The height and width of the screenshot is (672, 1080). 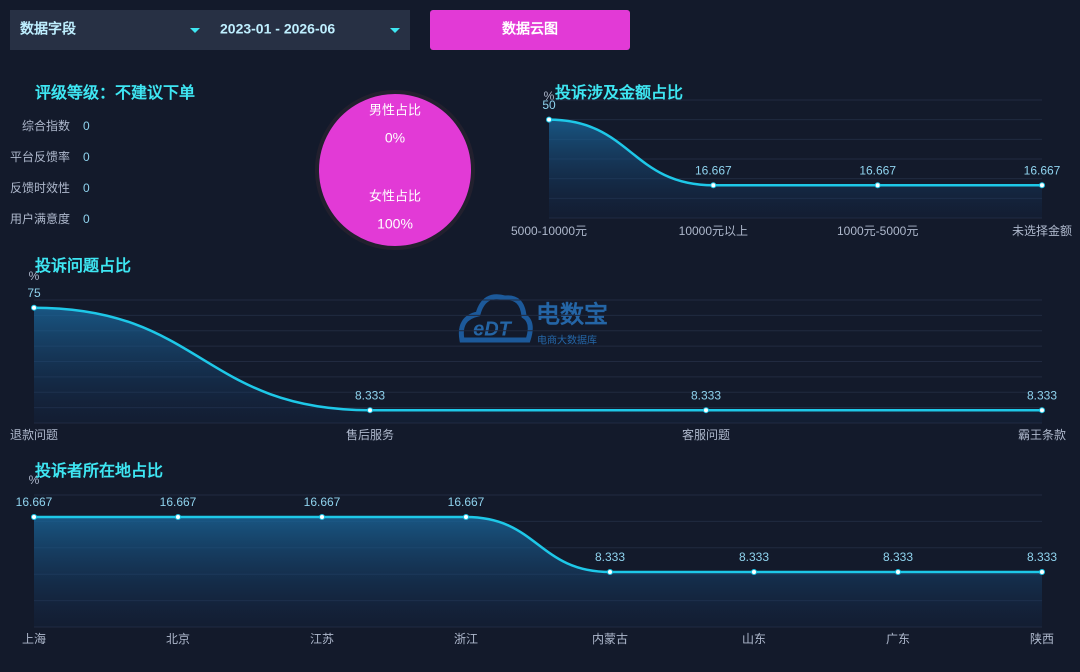 I want to click on pie-value-label: 100%, so click(x=395, y=224).